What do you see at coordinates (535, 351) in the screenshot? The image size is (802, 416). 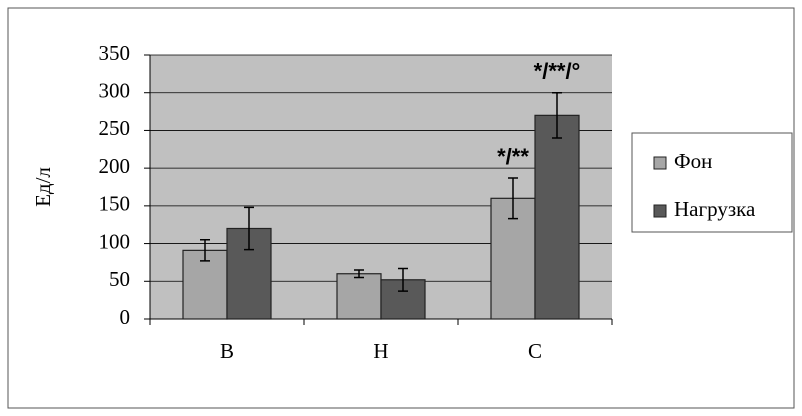 I see `x-tick-label: C` at bounding box center [535, 351].